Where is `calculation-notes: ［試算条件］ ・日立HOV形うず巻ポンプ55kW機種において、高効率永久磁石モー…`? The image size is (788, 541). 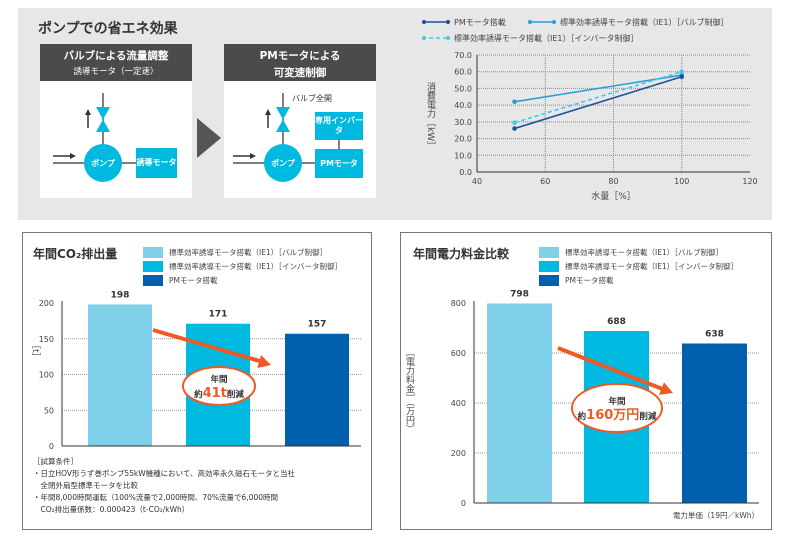
calculation-notes: ［試算条件］ ・日立HOV形うず巻ポンプ55kW機種において、高効率永久磁石モー… is located at coordinates (164, 486).